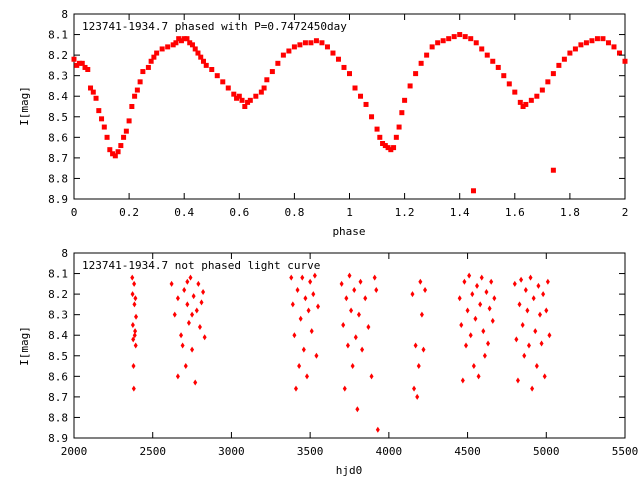 This screenshot has height=485, width=640. What do you see at coordinates (74, 212) in the screenshot?
I see `x-tick-label: 0` at bounding box center [74, 212].